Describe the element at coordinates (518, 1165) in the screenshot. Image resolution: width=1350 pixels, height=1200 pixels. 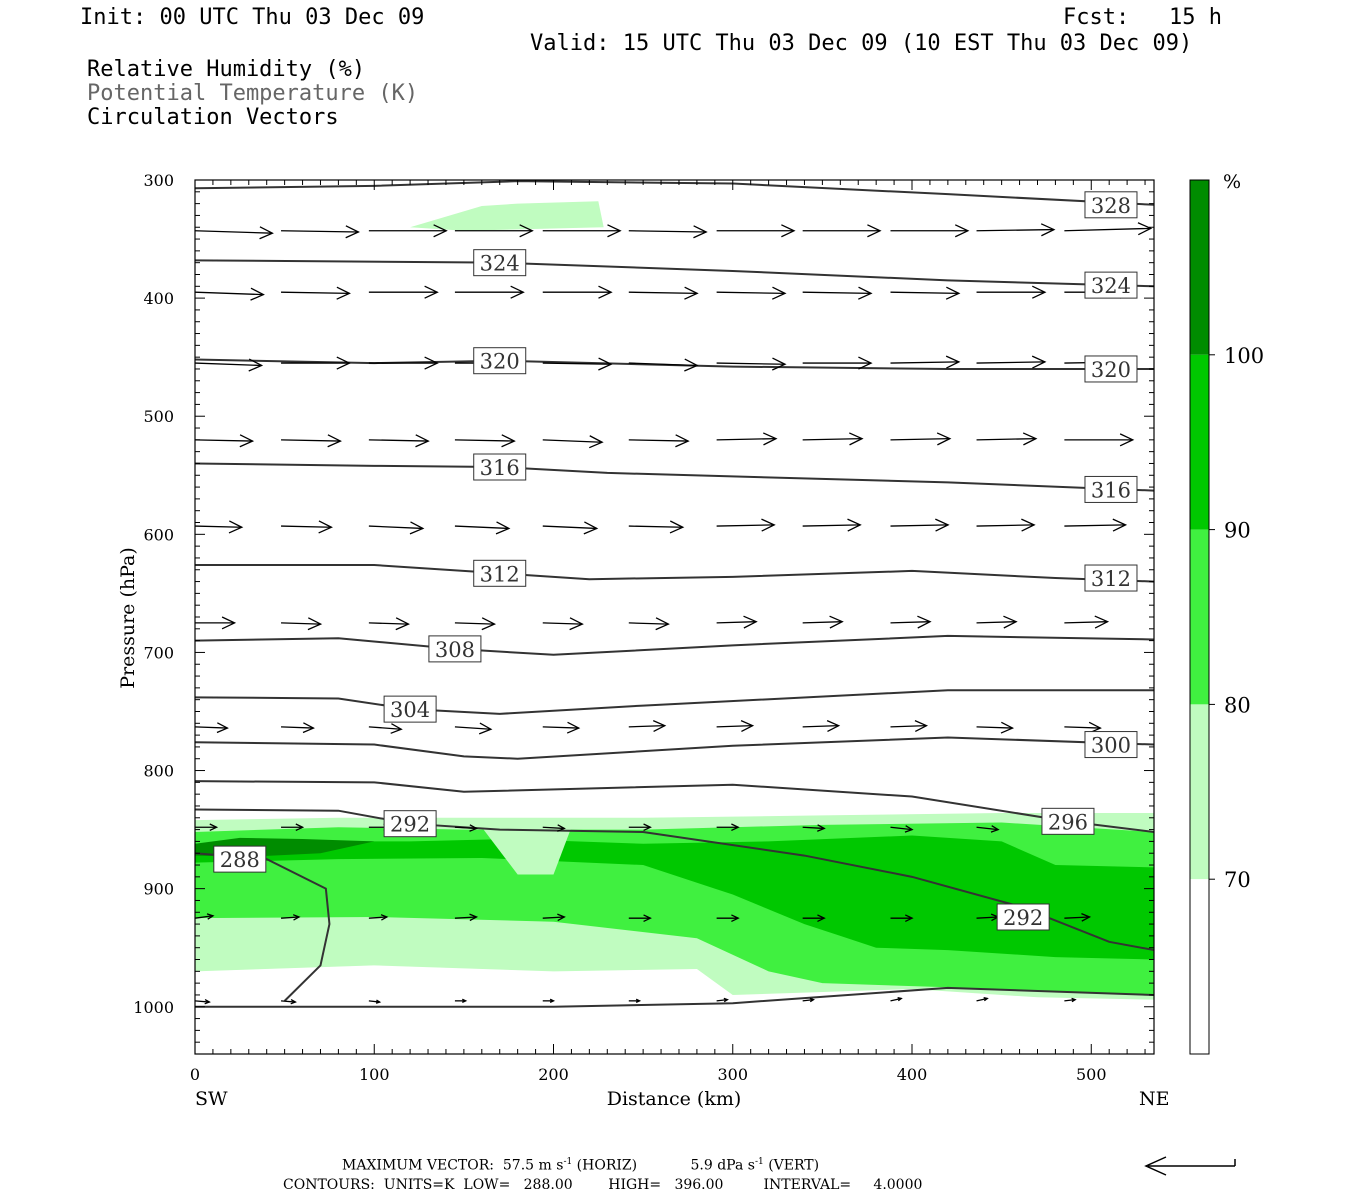
I see `horiz-value: 57.5` at that location.